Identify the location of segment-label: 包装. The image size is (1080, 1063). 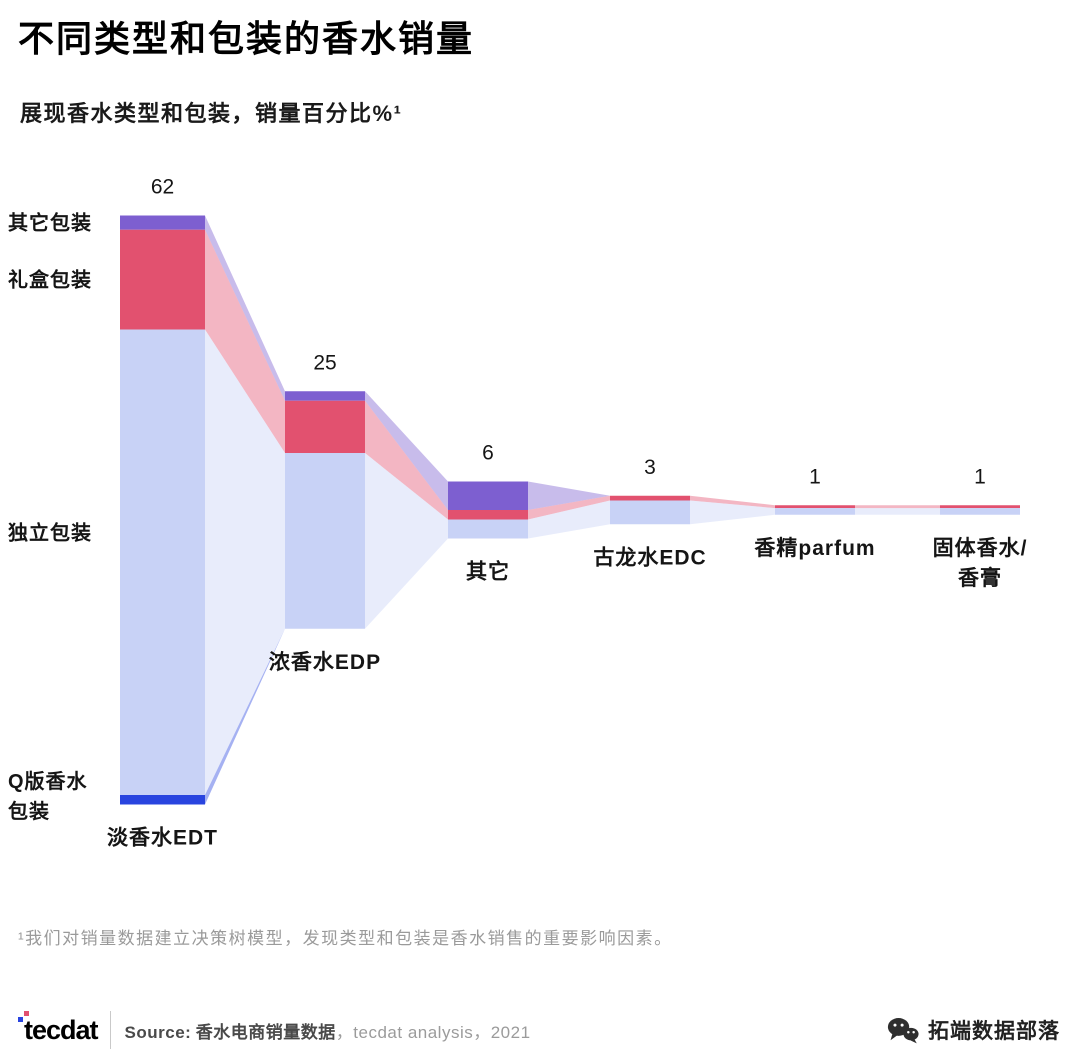
(29, 811).